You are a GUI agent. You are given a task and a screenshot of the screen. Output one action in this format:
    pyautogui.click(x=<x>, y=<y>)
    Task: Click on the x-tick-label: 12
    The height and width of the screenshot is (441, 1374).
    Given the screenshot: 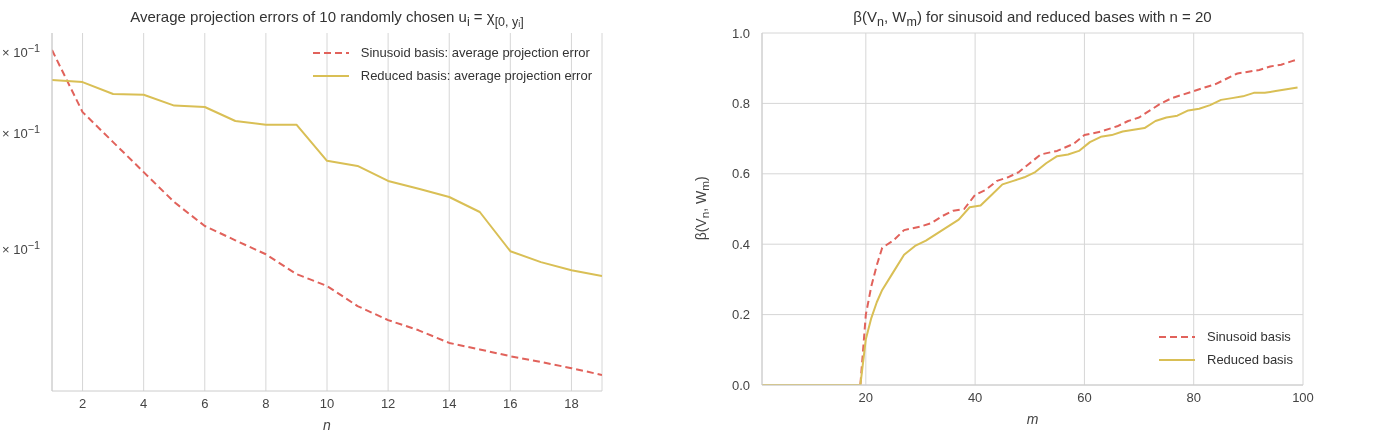 What is the action you would take?
    pyautogui.click(x=388, y=404)
    